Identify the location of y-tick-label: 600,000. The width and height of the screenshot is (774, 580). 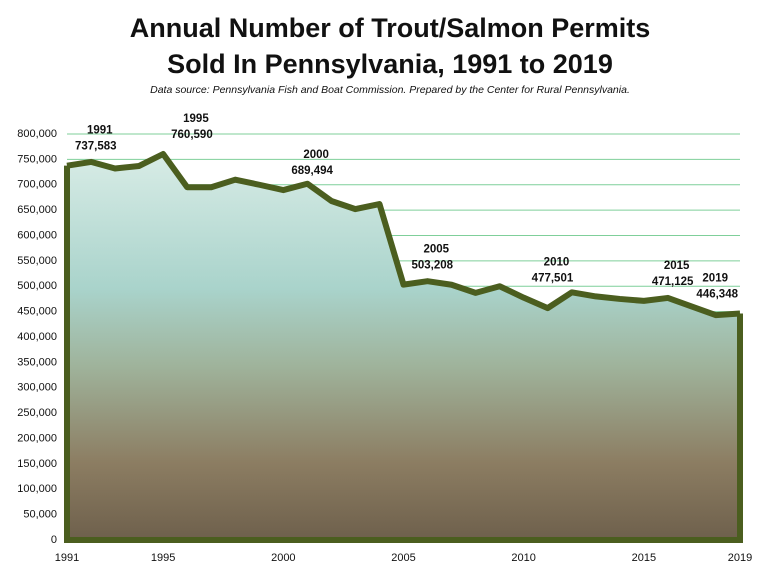
(37, 235).